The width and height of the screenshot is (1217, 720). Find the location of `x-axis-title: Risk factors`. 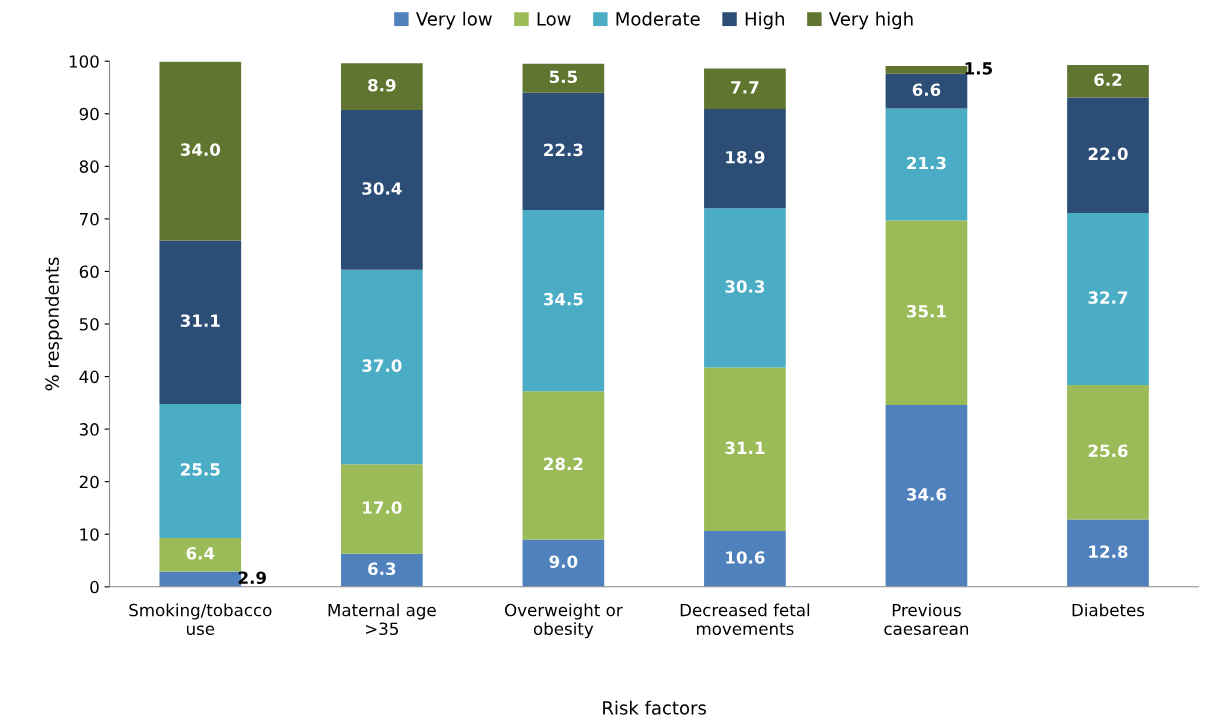

x-axis-title: Risk factors is located at coordinates (654, 707).